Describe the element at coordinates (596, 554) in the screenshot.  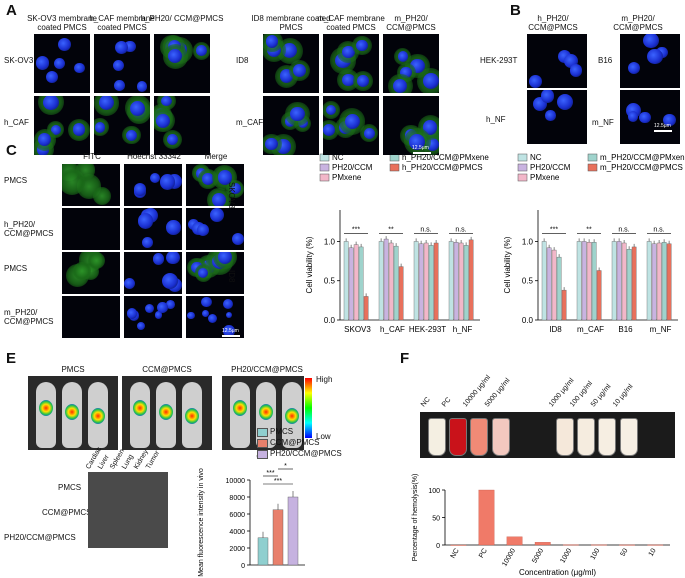
I see `x-tick-label: 100` at that location.